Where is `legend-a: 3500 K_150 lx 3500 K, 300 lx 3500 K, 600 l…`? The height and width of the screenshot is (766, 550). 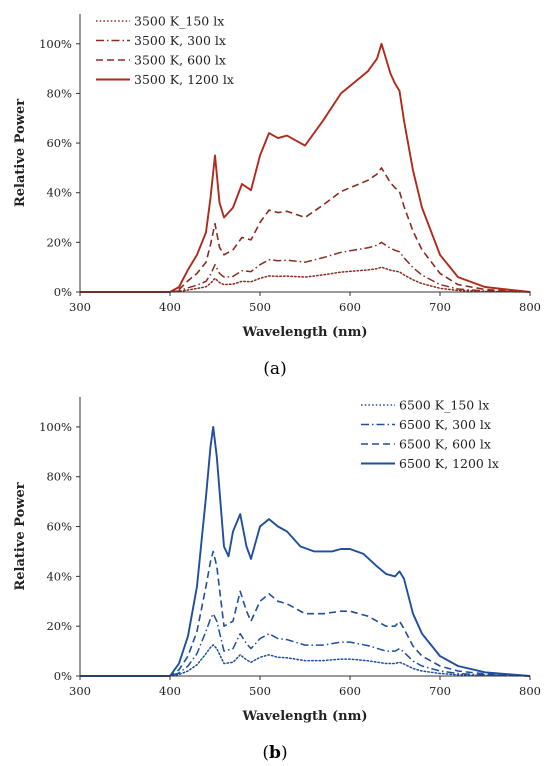 legend-a: 3500 K_150 lx 3500 K, 300 lx 3500 K, 600 l… is located at coordinates (165, 50).